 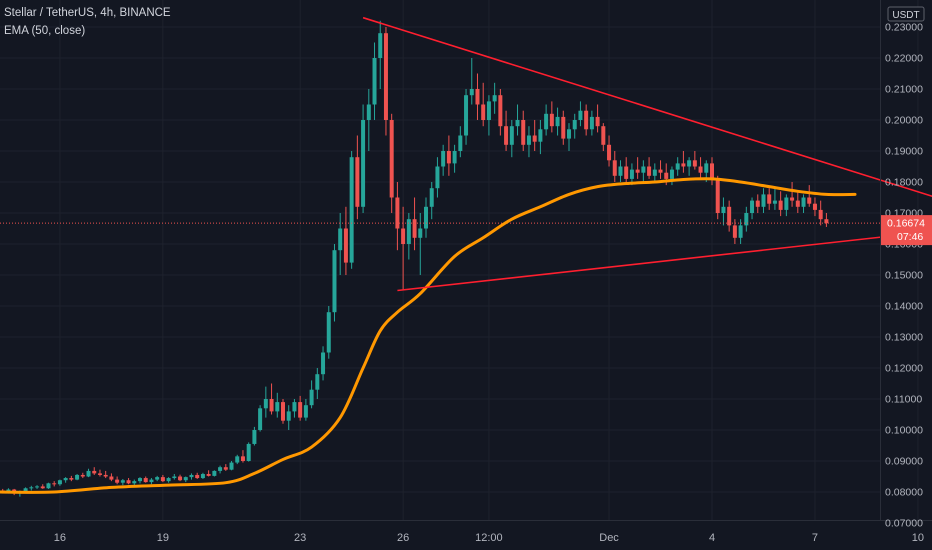 I want to click on price-tick-label: 0.11000, so click(x=903, y=400).